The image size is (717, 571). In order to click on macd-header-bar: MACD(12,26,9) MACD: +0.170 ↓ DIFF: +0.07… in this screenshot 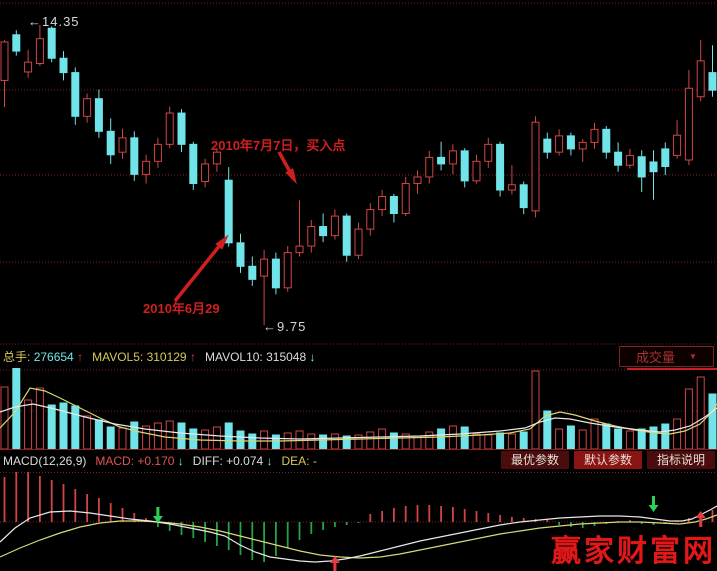, I will do `click(358, 460)`.